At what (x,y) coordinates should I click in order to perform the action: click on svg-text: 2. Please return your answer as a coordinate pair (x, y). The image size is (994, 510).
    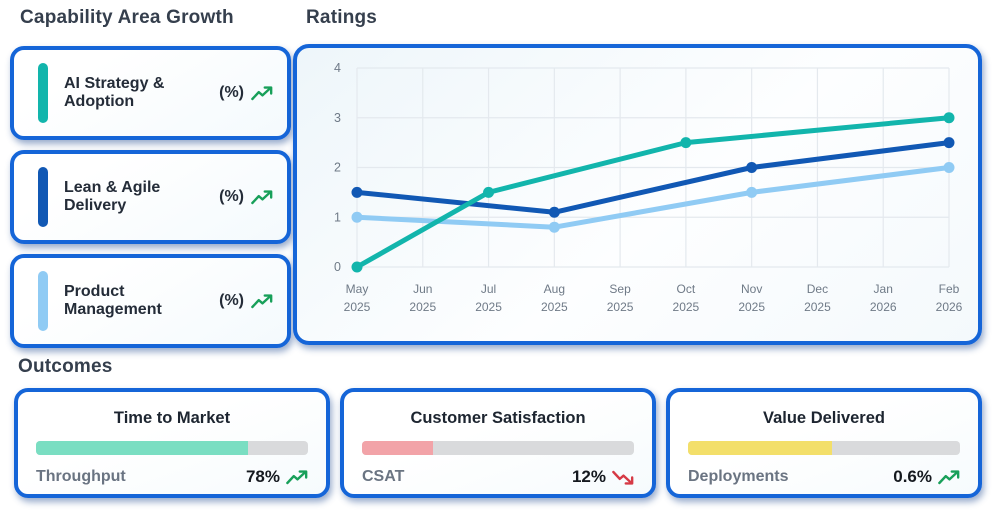
    Looking at the image, I should click on (337, 168).